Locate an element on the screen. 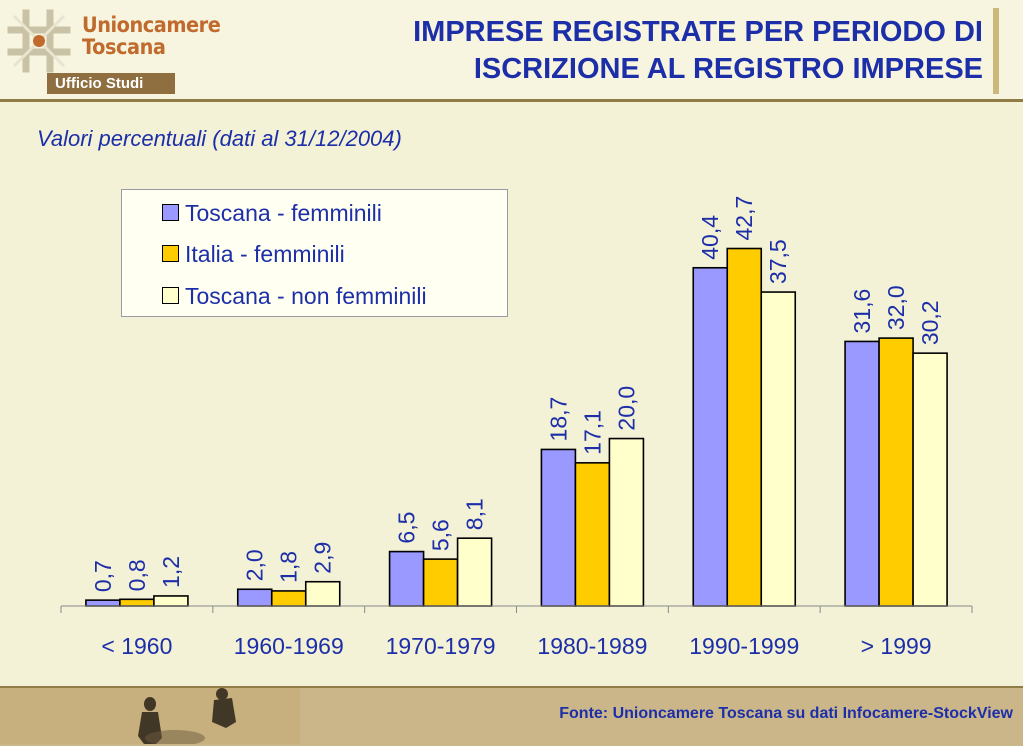 Image resolution: width=1023 pixels, height=746 pixels. office-label: Ufficio Studi is located at coordinates (99, 83).